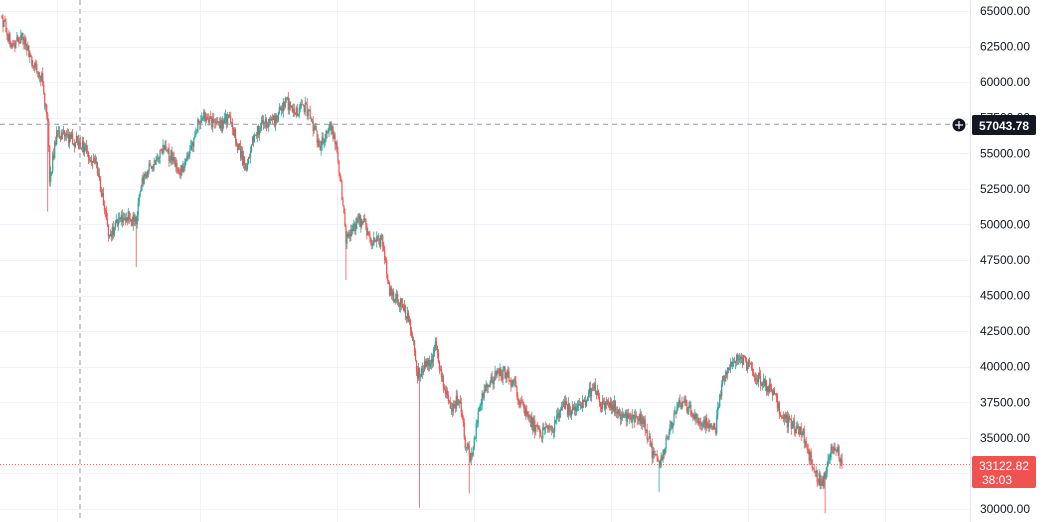  Describe the element at coordinates (1005, 189) in the screenshot. I see `price-axis-tick-label: 52500.00` at that location.